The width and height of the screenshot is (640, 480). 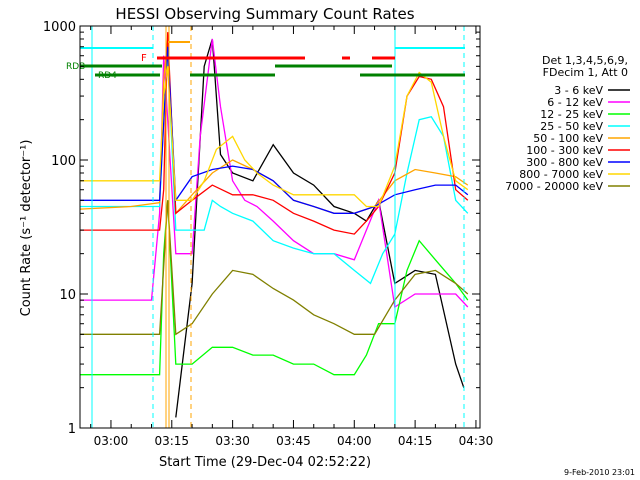 What do you see at coordinates (75, 67) in the screenshot?
I see `rdb-flag-label: RDB` at bounding box center [75, 67].